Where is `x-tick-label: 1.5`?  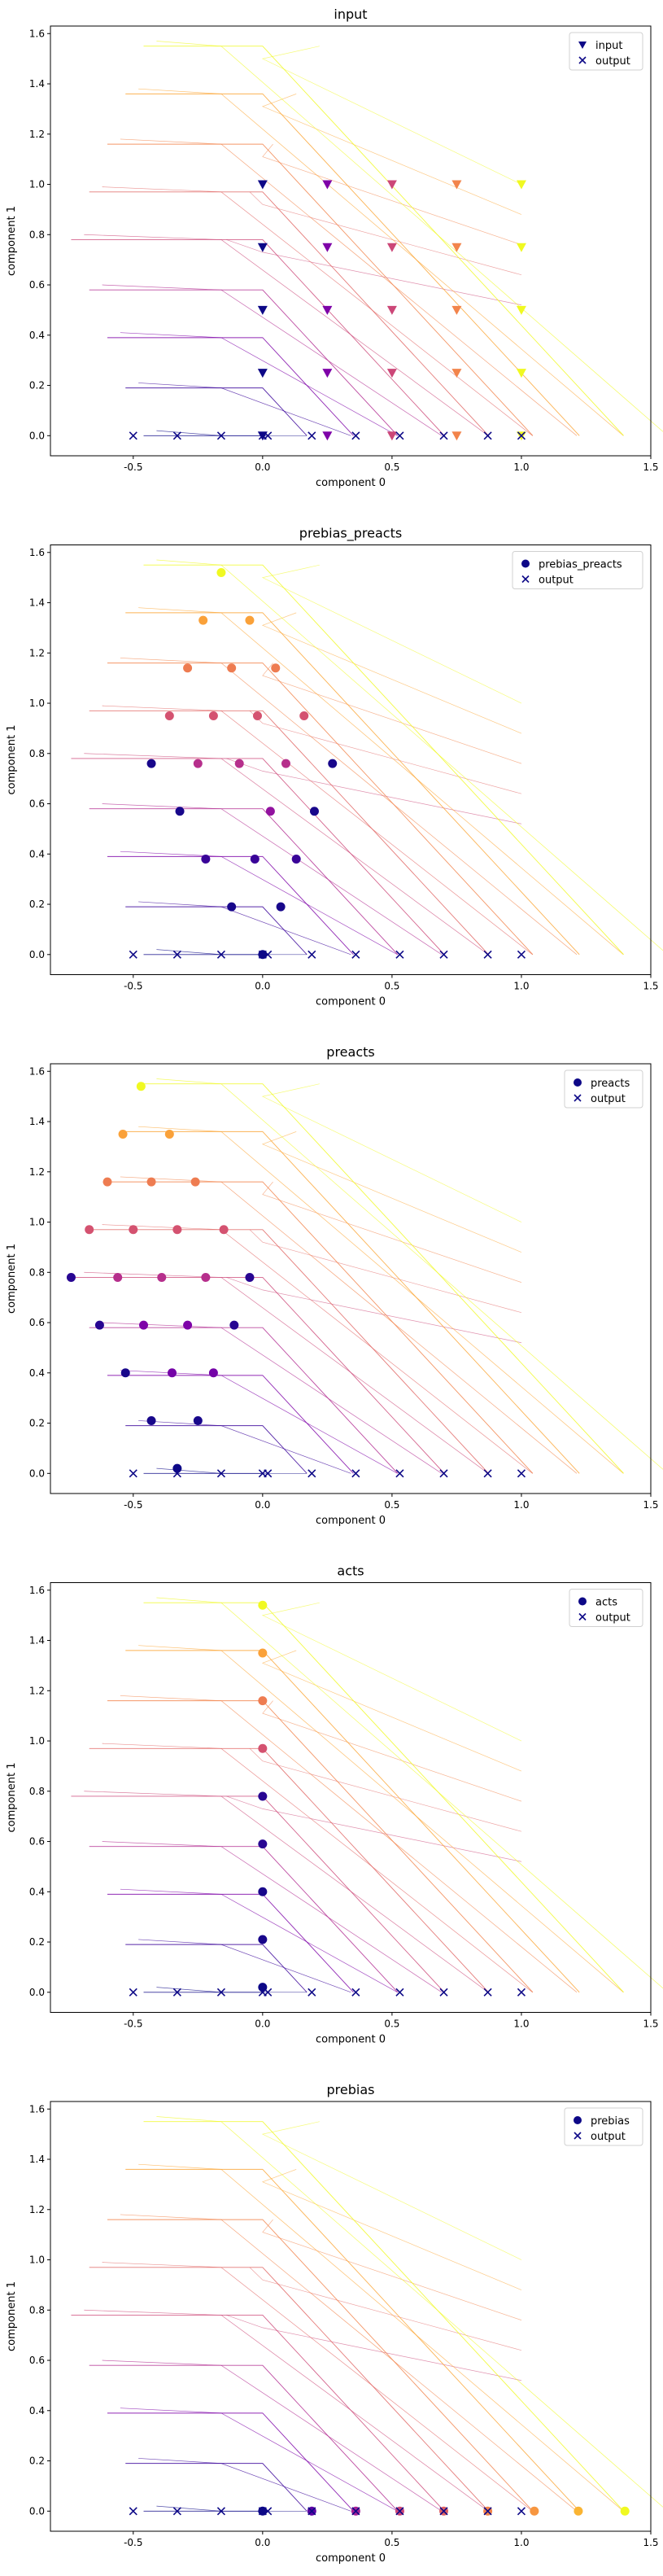 x-tick-label: 1.5 is located at coordinates (650, 467).